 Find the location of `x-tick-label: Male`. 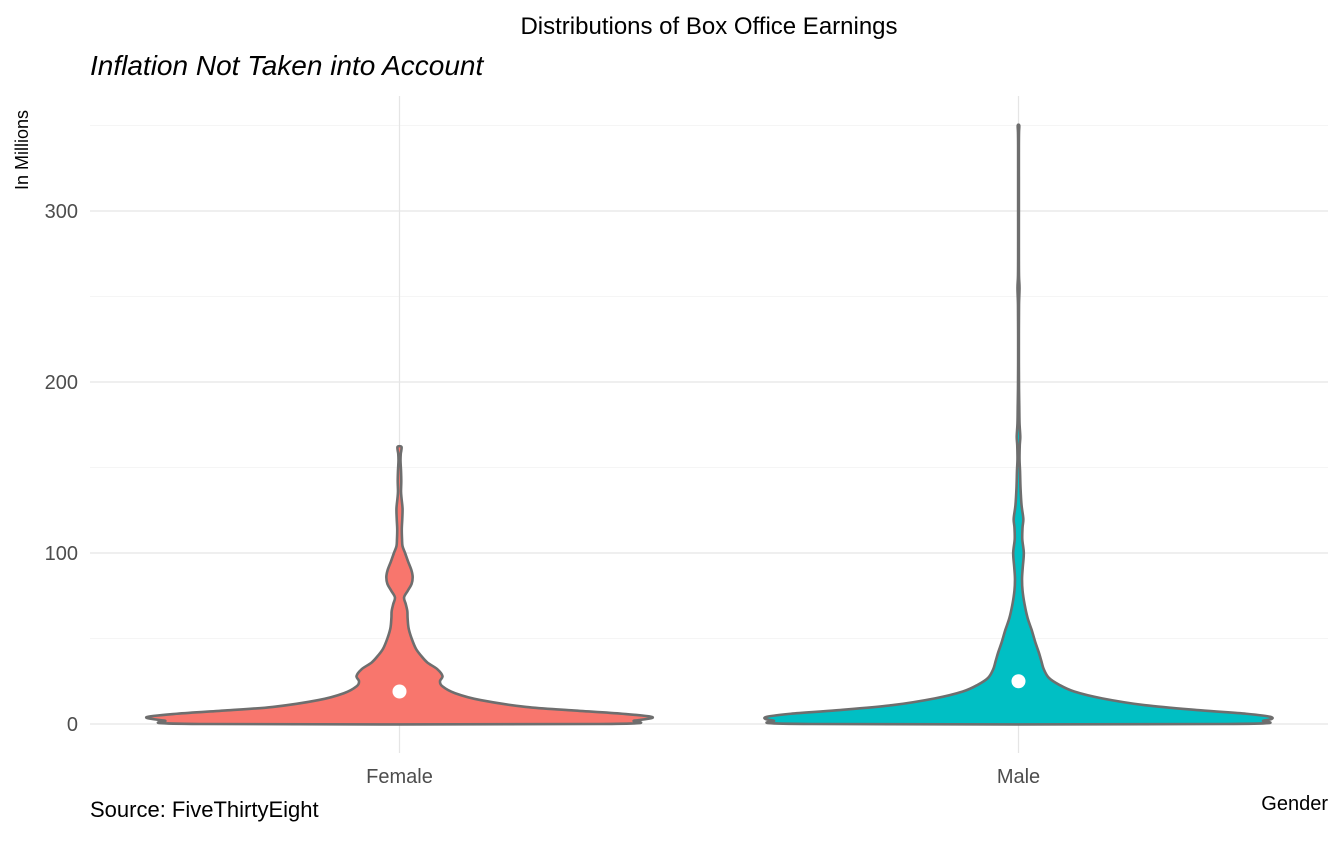

x-tick-label: Male is located at coordinates (1018, 777).